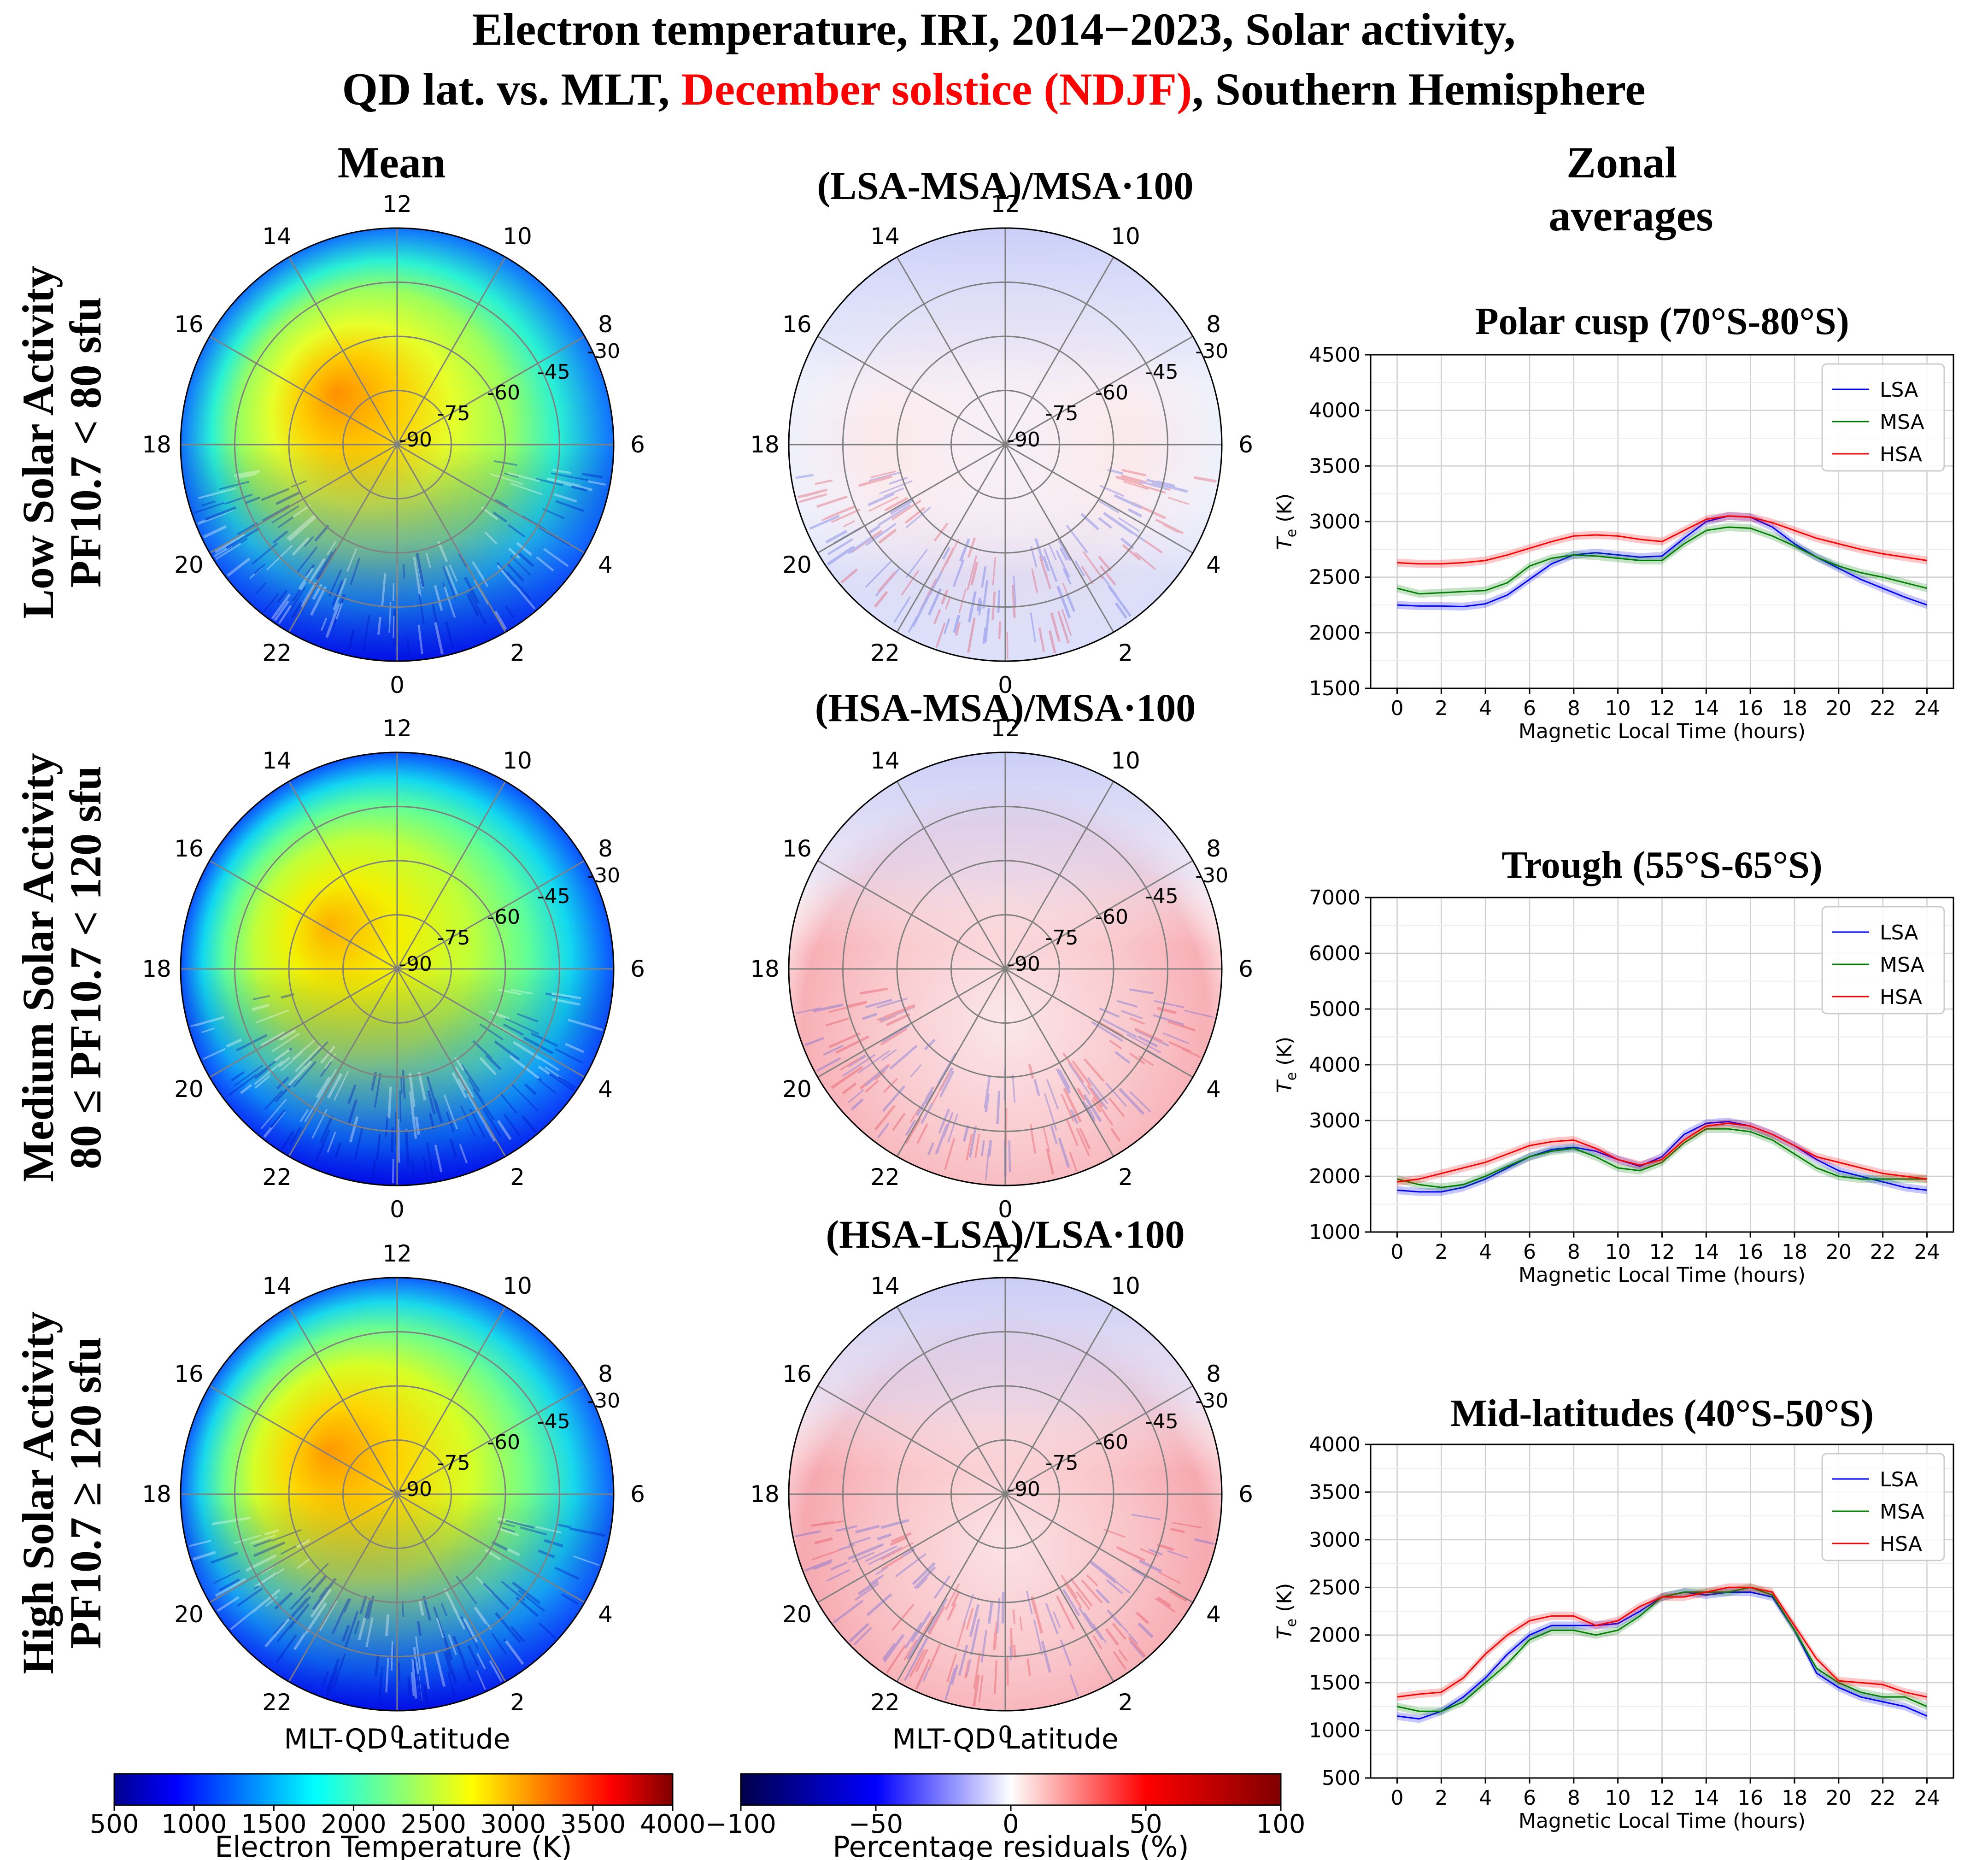 The height and width of the screenshot is (1860, 1988). What do you see at coordinates (1145, 1824) in the screenshot?
I see `colorbar-tick-label: 50` at bounding box center [1145, 1824].